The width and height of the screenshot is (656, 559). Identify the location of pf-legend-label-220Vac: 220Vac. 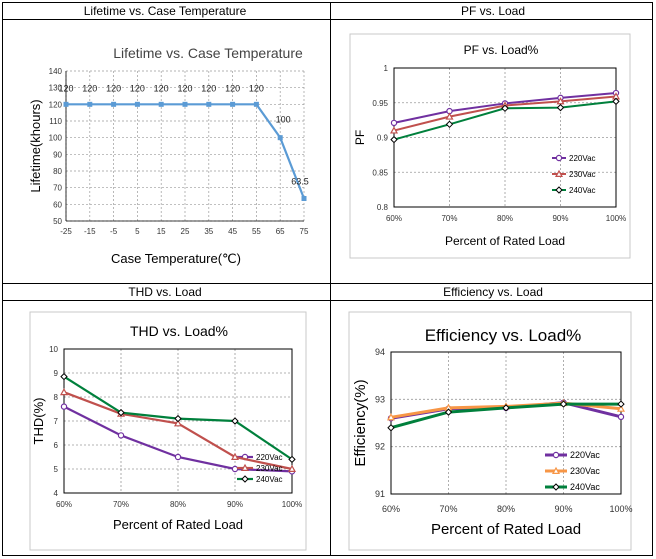
(582, 158).